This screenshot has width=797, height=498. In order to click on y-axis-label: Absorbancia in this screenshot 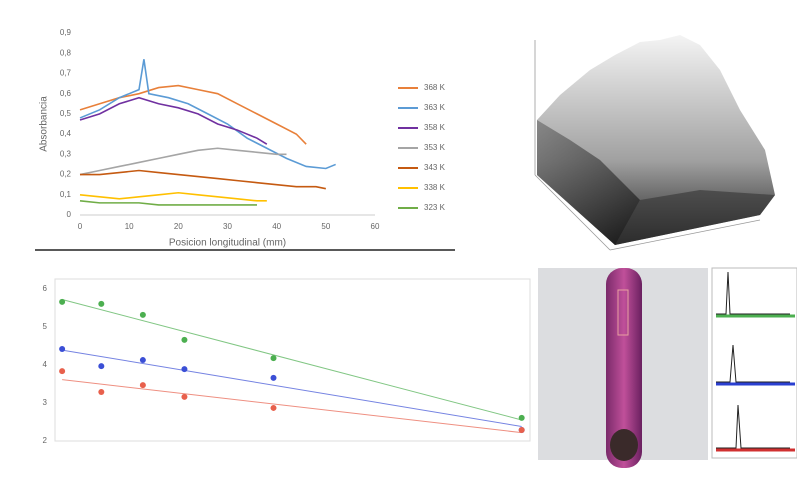, I will do `click(44, 124)`.